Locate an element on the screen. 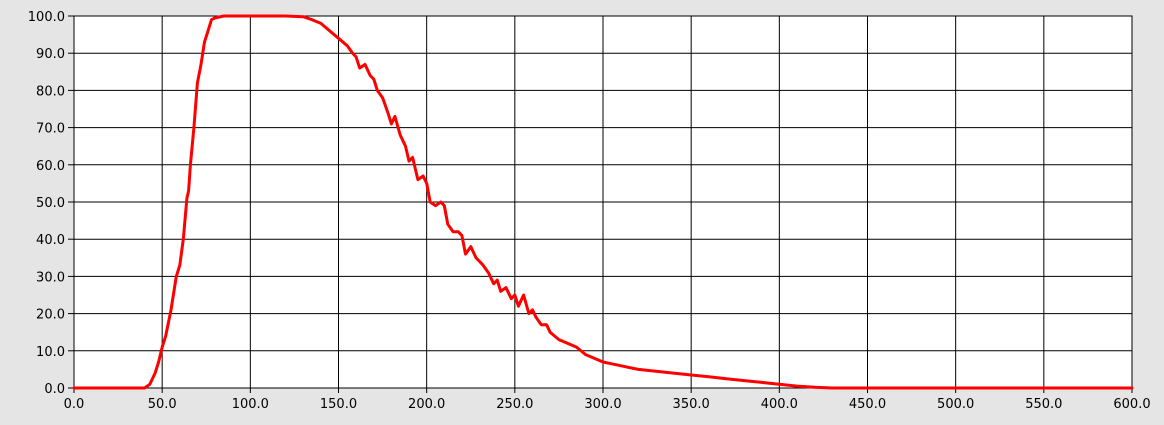 This screenshot has height=425, width=1164. y-tick-label: 50.0 is located at coordinates (50, 203).